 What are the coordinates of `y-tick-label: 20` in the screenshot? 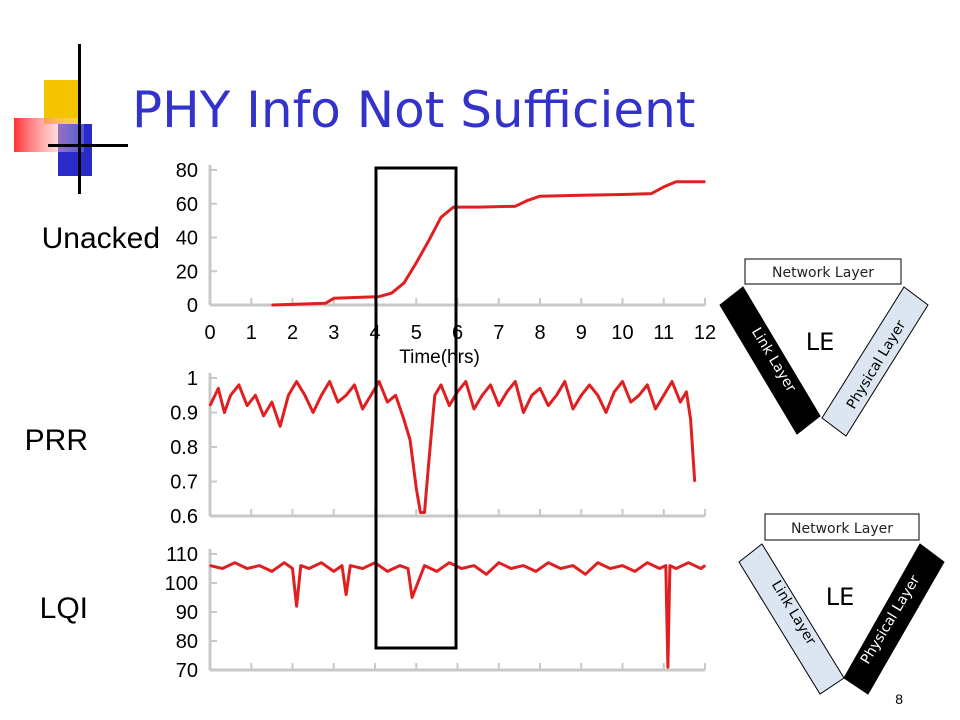 It's located at (187, 272).